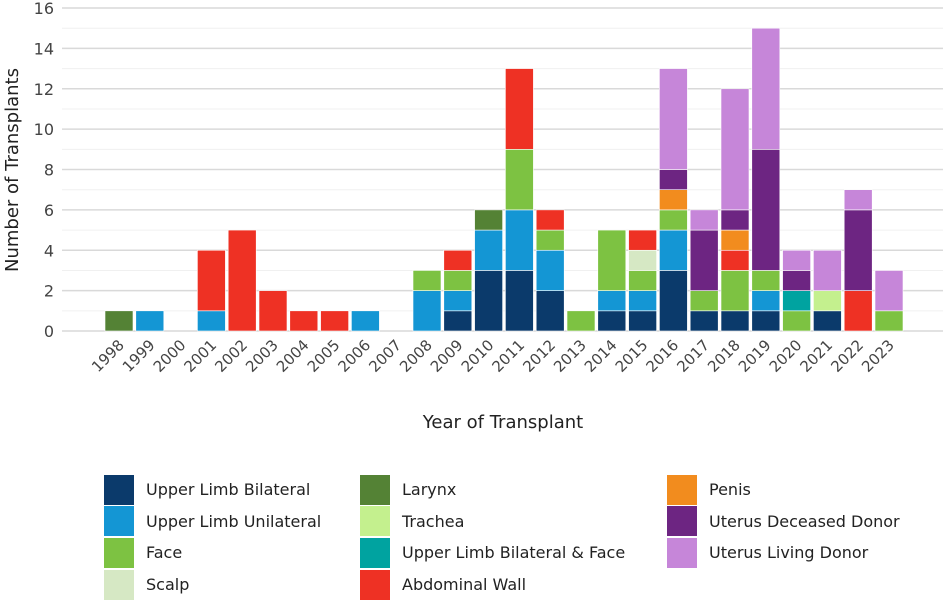 Image resolution: width=948 pixels, height=603 pixels. Describe the element at coordinates (766, 301) in the screenshot. I see `bar-segment-2019-upper-limb-unilateral` at that location.